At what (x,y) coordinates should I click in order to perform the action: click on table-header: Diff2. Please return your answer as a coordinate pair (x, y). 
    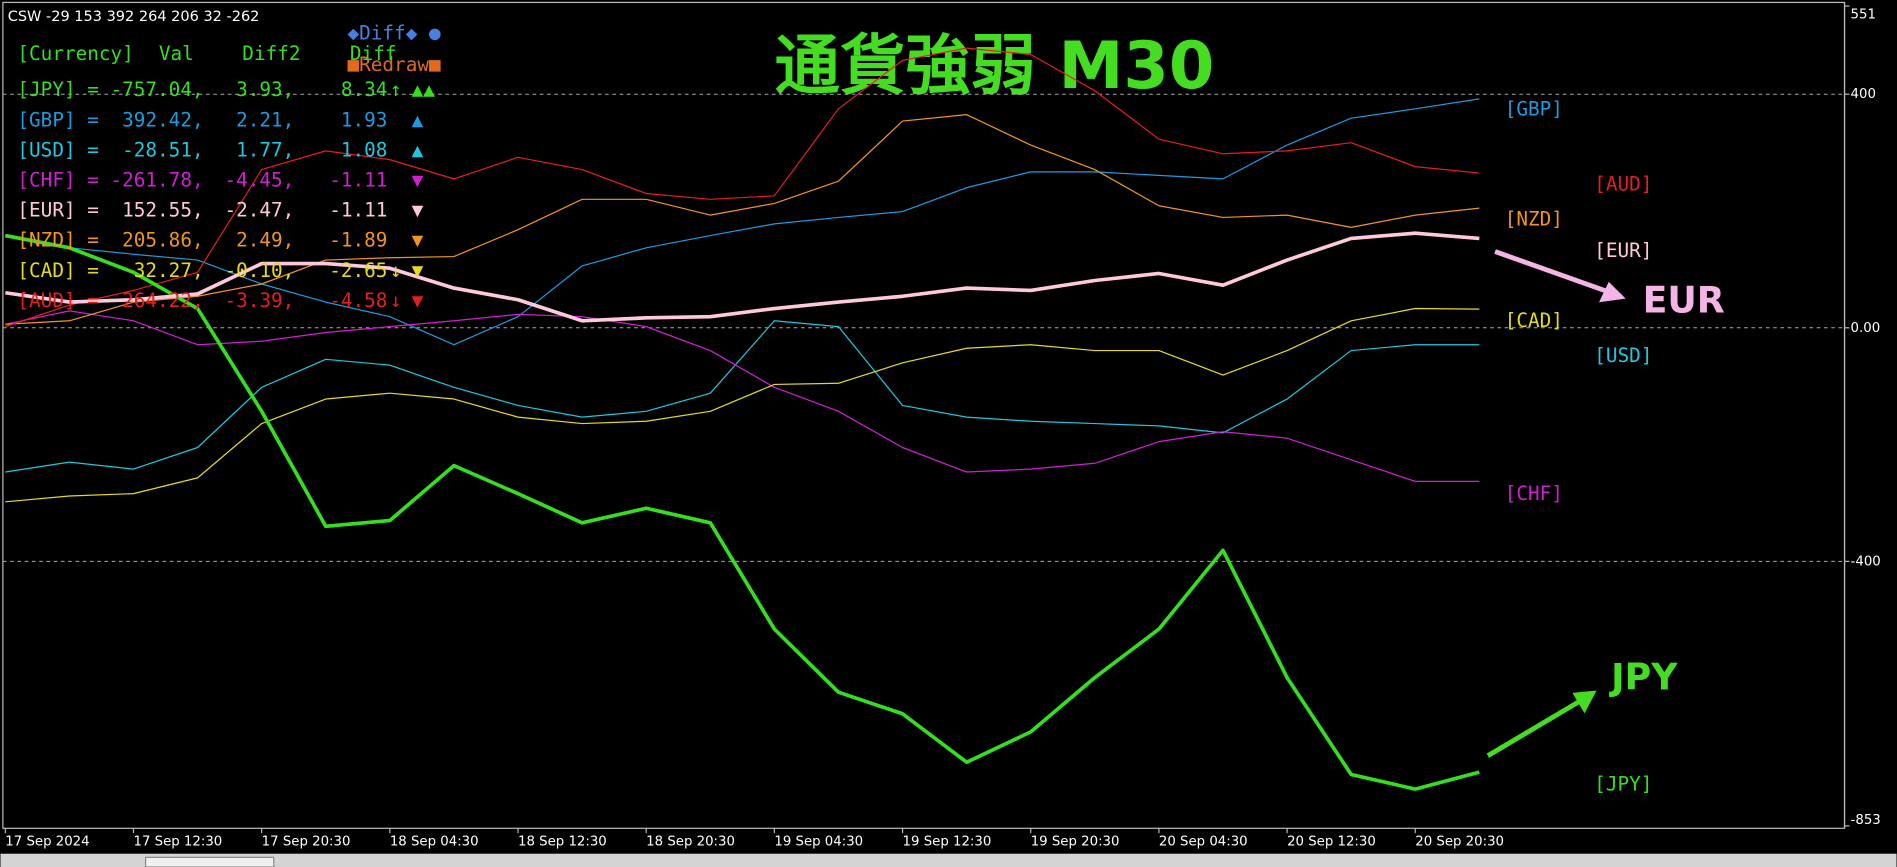
    Looking at the image, I should click on (271, 53).